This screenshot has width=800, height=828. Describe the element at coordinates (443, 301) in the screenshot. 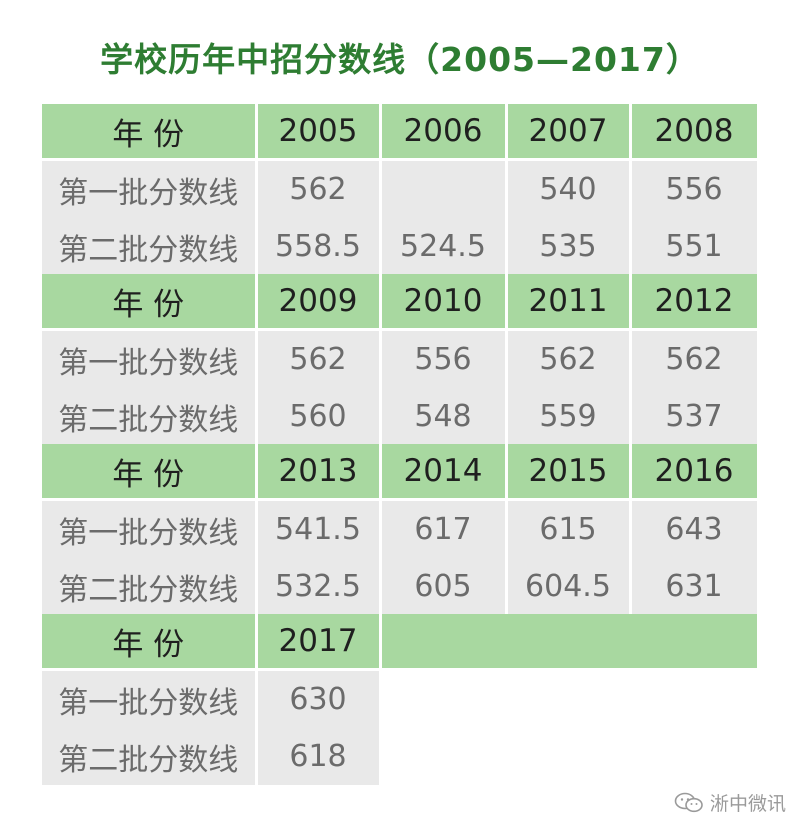

I see `year-header-cell: 2010` at that location.